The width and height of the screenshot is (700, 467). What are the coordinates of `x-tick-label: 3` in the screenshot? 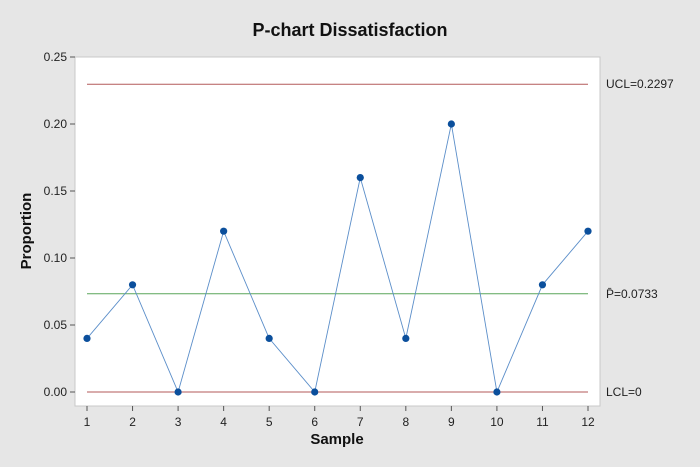 It's located at (178, 422).